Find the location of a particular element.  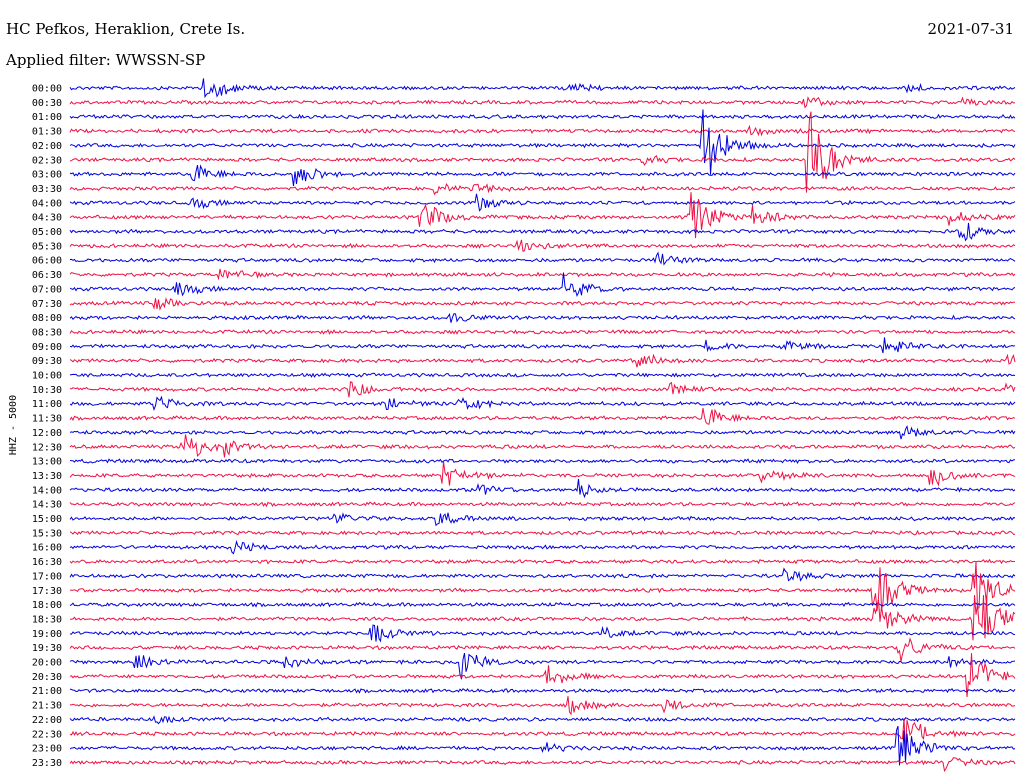

row-time-label: 07:30 is located at coordinates (47, 304).